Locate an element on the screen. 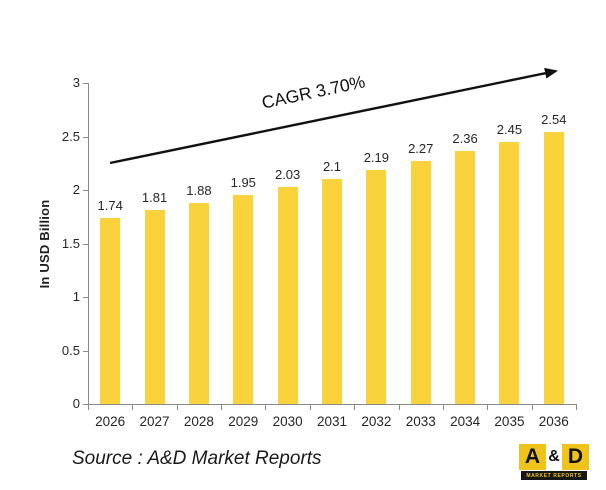  bar-2032 is located at coordinates (376, 286).